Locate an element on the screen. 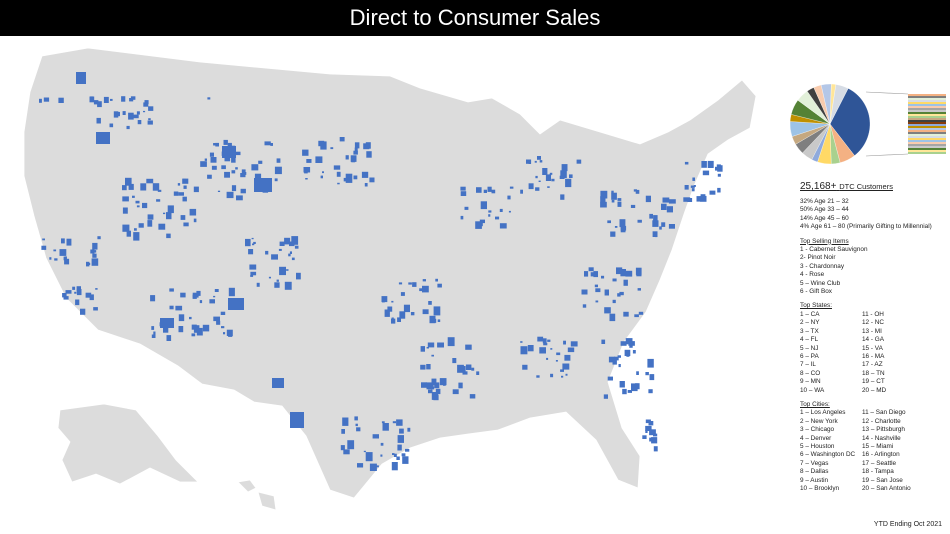  top-states-title: Top States: is located at coordinates (816, 306).